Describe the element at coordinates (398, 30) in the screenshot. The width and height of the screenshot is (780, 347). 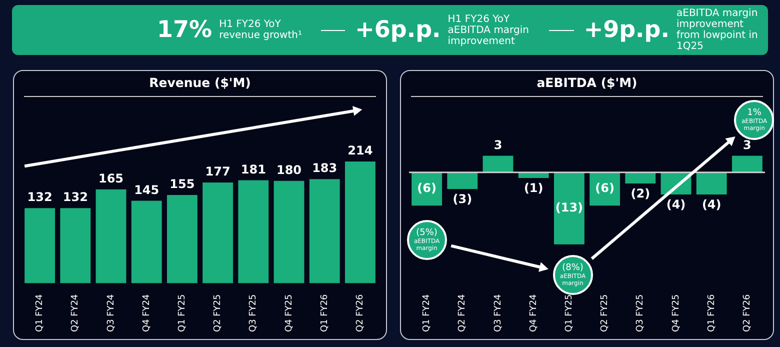
I see `text: +6p.p.` at that location.